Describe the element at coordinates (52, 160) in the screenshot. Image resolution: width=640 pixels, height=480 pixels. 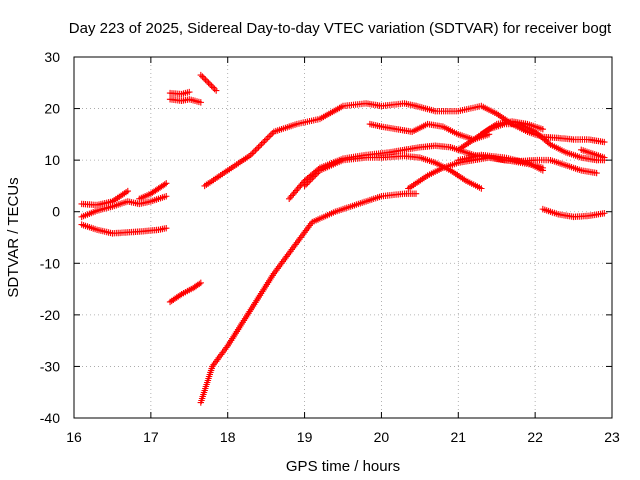
I see `y-tick-label: 10` at that location.